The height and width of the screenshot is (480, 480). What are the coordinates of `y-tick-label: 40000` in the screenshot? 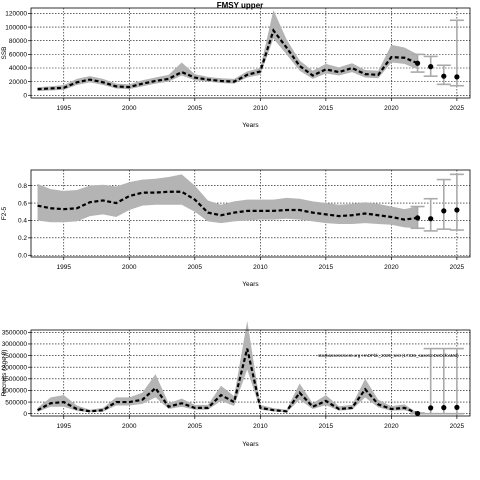 It's located at (18, 68).